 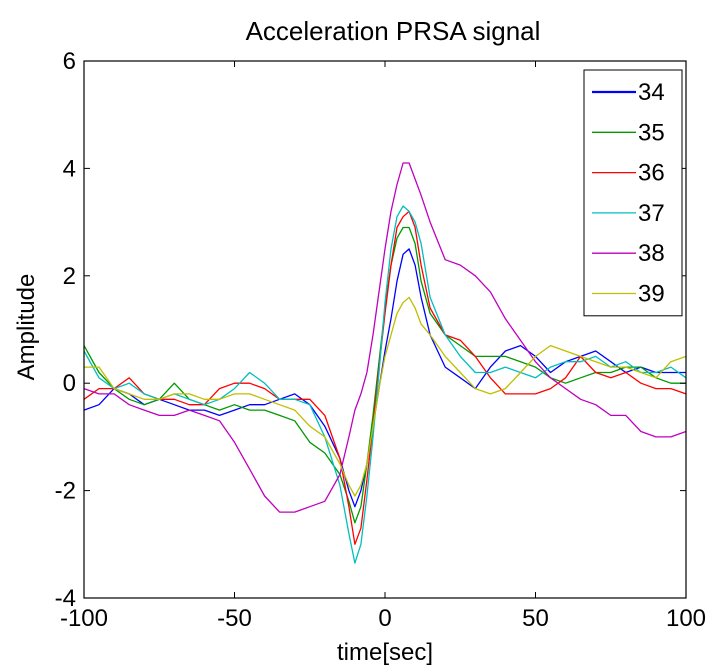 I want to click on legend-box, so click(x=633, y=193).